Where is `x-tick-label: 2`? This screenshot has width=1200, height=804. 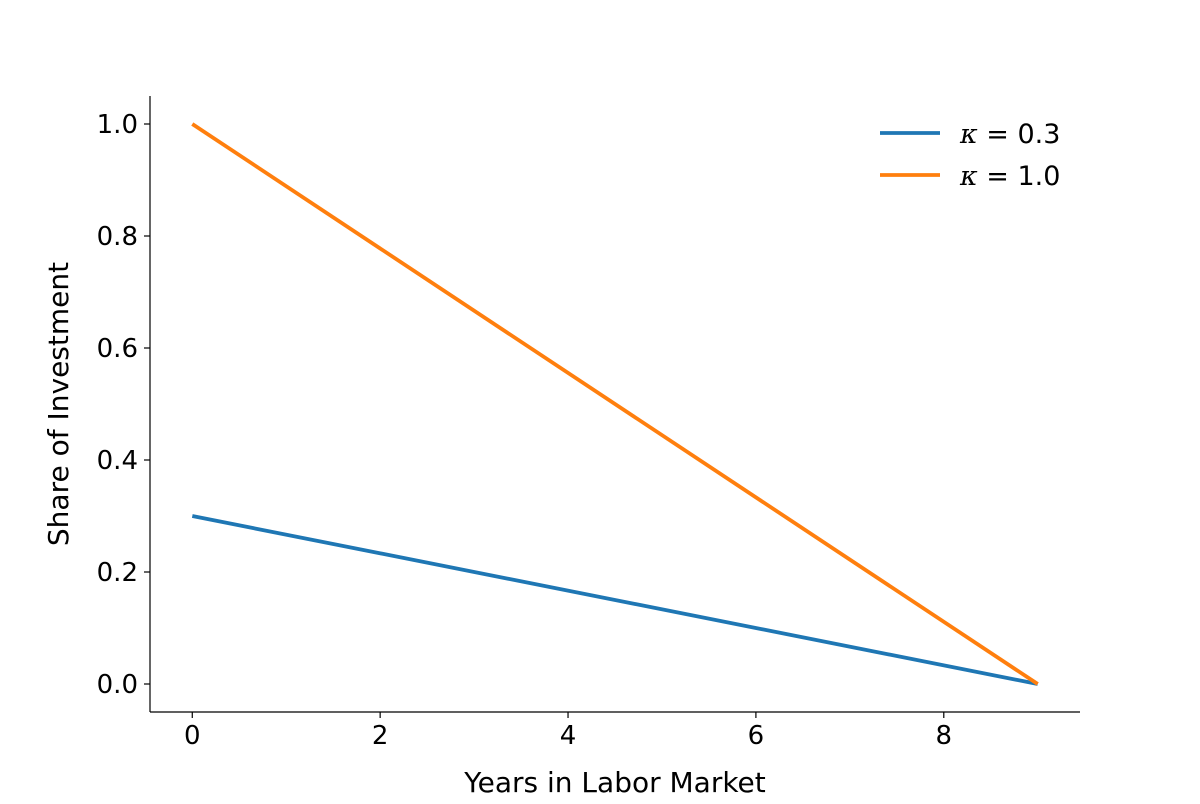
x-tick-label: 2 is located at coordinates (380, 736).